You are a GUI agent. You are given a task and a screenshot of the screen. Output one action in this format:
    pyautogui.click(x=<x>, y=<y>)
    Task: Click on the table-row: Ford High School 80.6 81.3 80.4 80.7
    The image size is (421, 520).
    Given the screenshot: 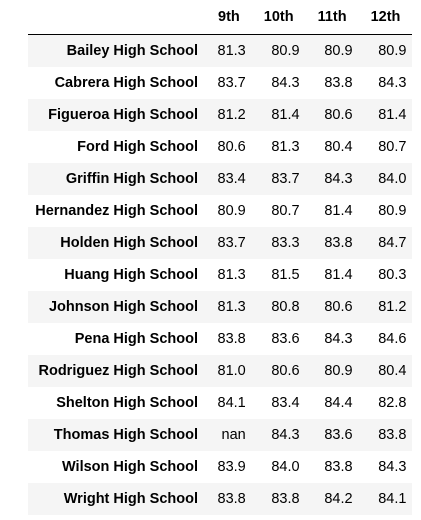 What is the action you would take?
    pyautogui.click(x=220, y=147)
    